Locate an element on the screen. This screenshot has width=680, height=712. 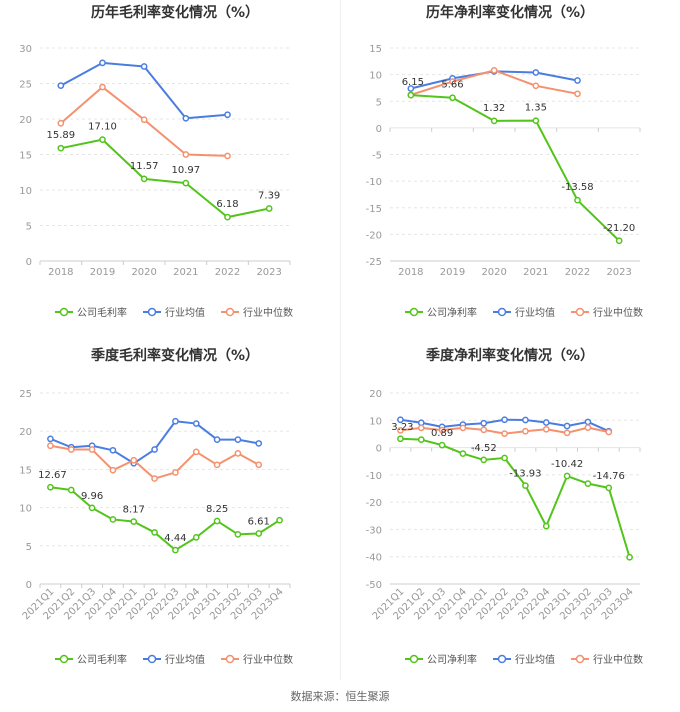
data-label: 1.32 is located at coordinates (494, 108).